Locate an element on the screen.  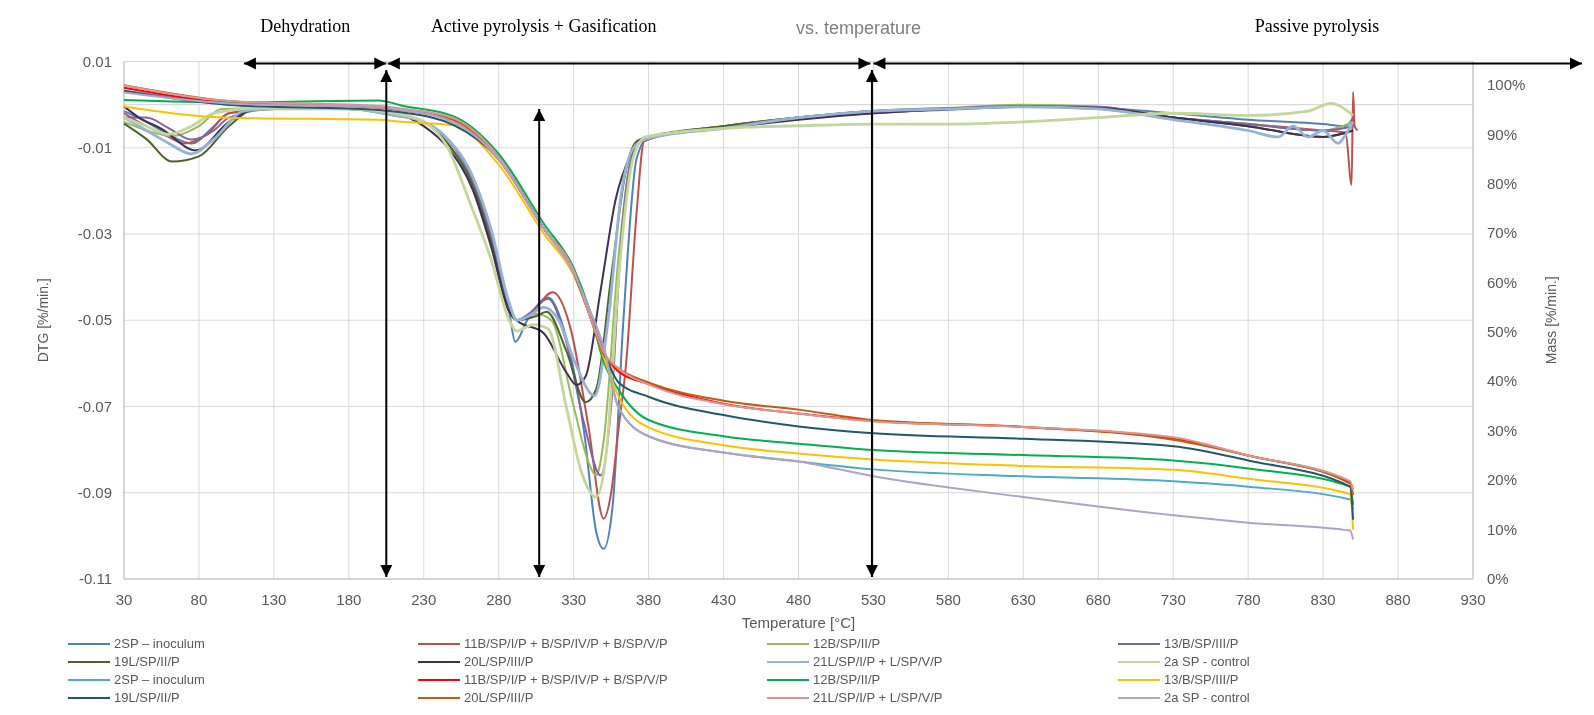
y-tick-label: -0.03 is located at coordinates (94, 233).